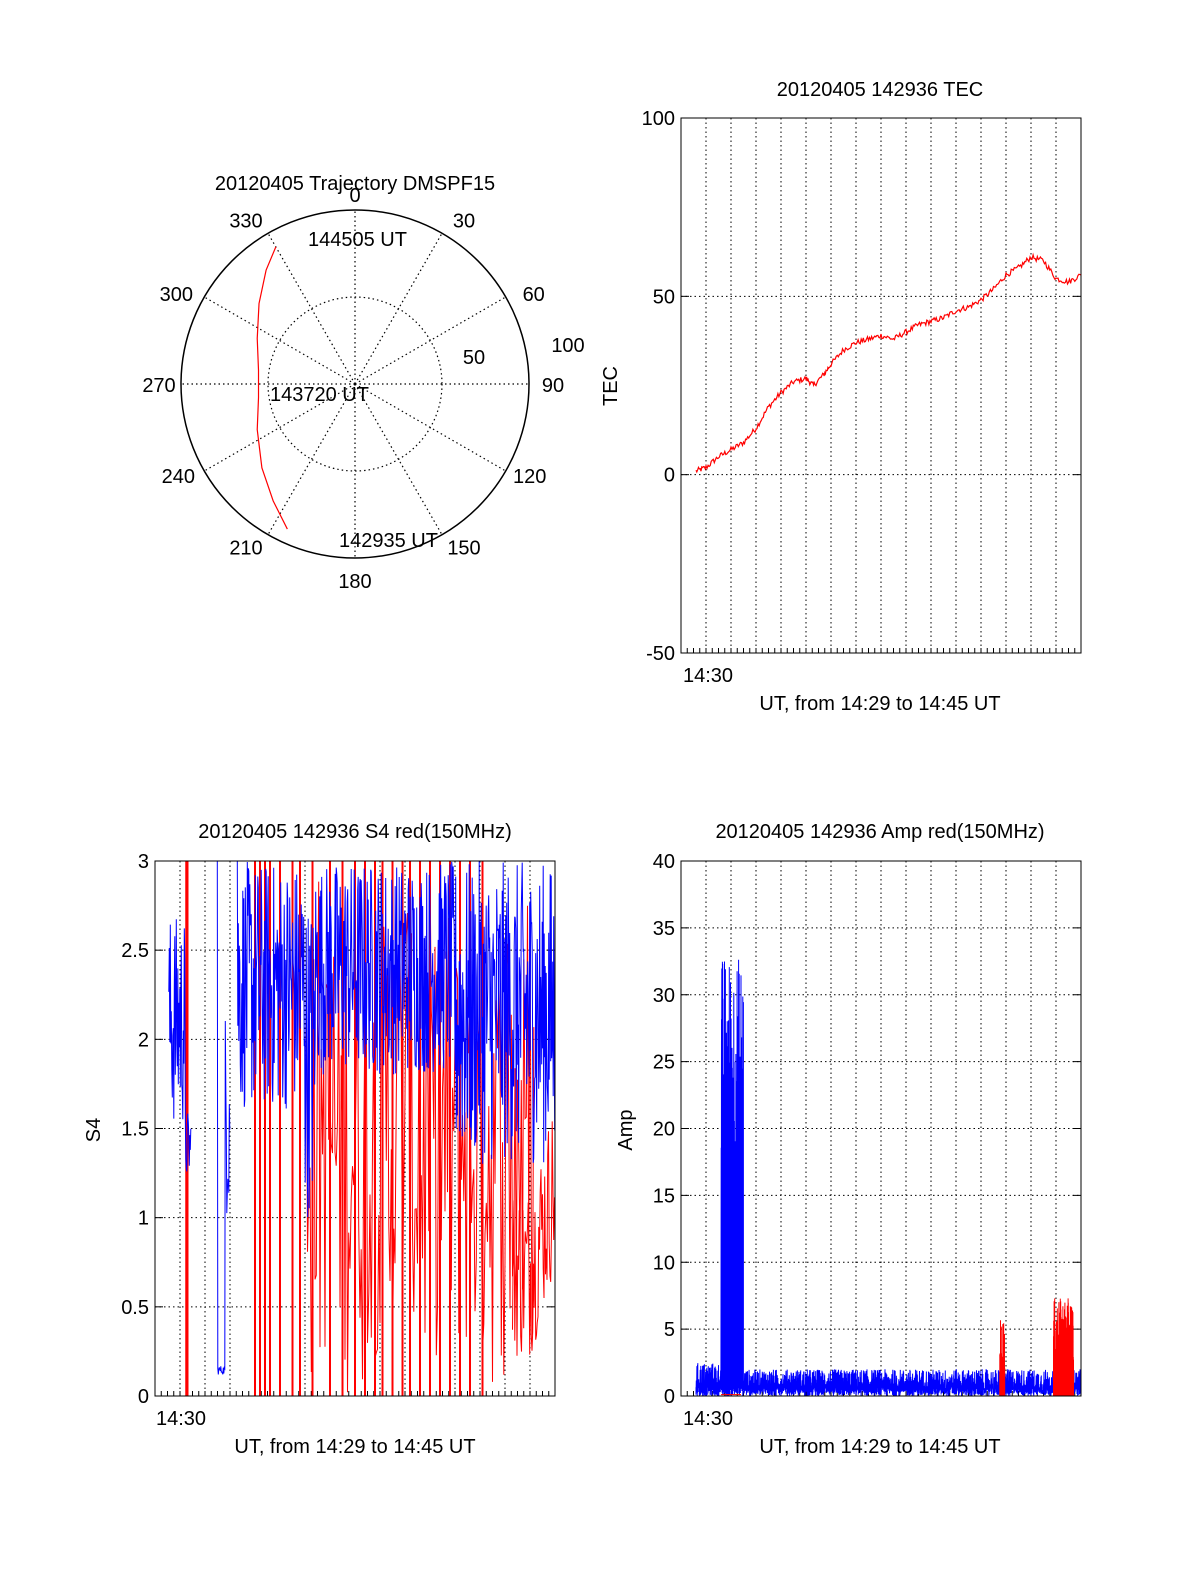  I want to click on amp-y-tick-labels: 0 5 10 15 20 25 30 35 40, so click(664, 1129).